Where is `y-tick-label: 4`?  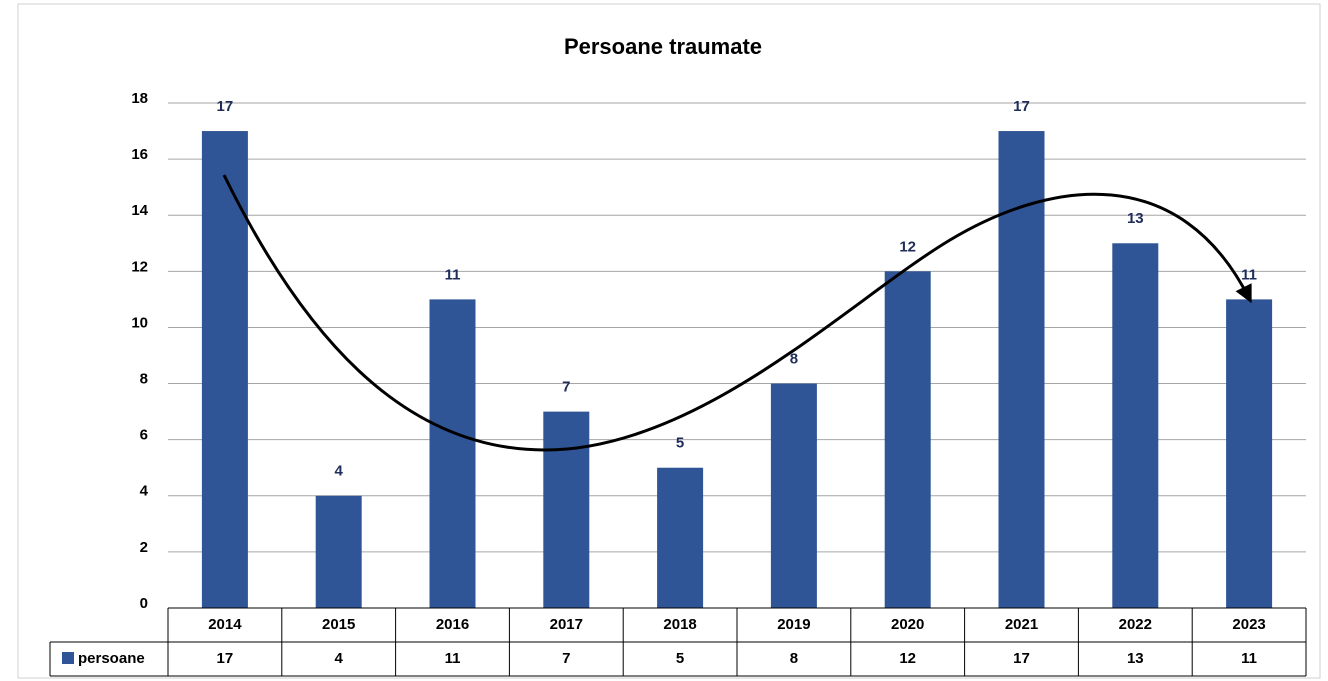
y-tick-label: 4 is located at coordinates (144, 491).